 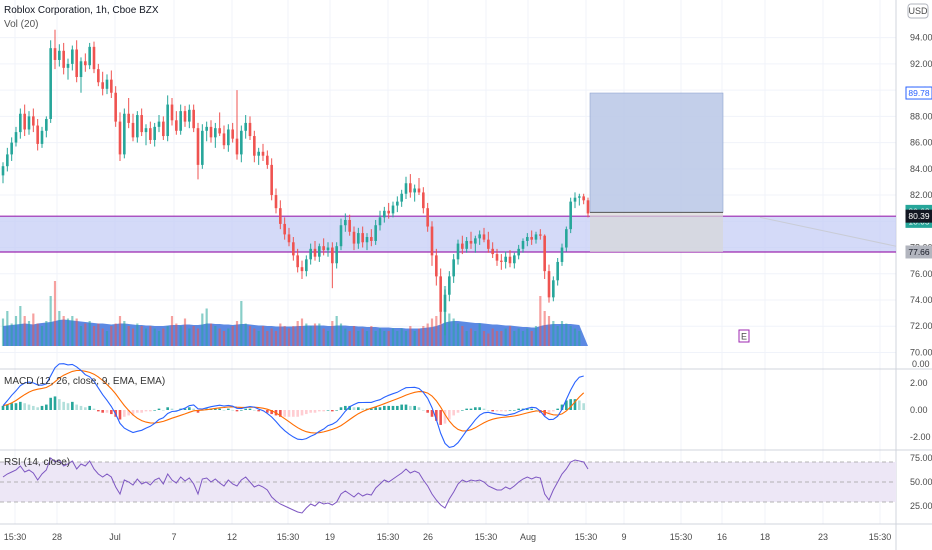 I want to click on price-tick-label: 76.00, so click(x=921, y=274).